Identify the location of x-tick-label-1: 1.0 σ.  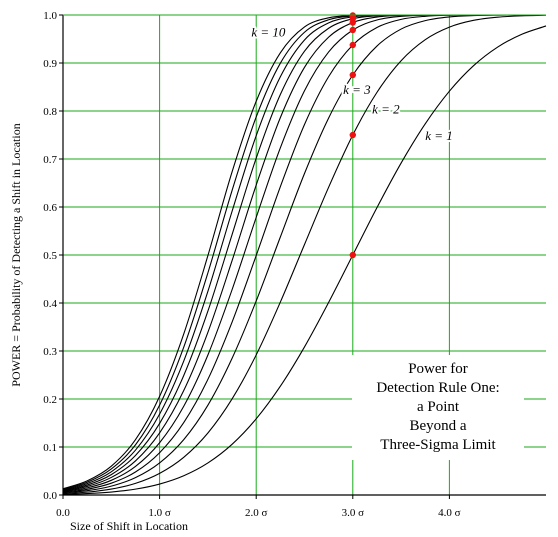
(159, 513).